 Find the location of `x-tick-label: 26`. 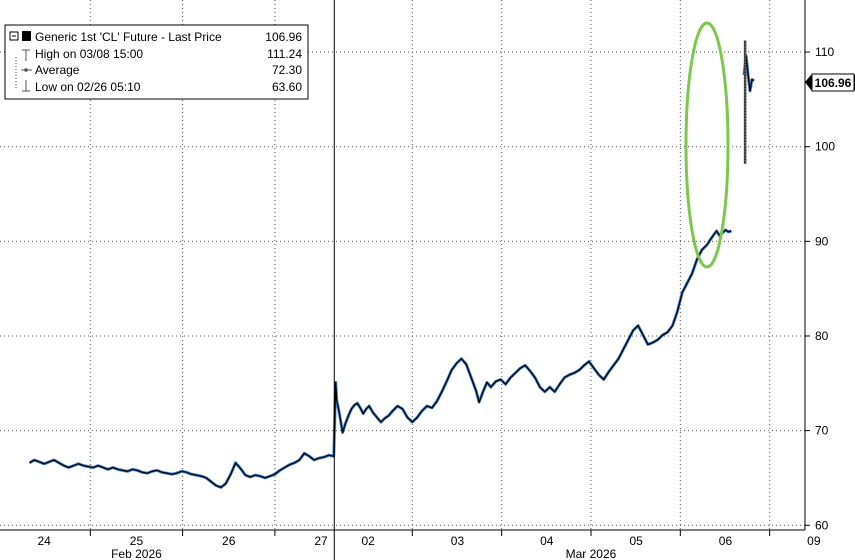

x-tick-label: 26 is located at coordinates (229, 541).